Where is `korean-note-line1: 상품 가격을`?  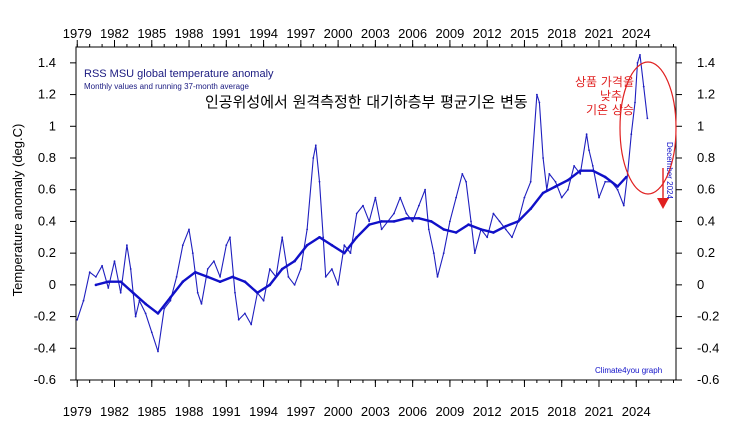
korean-note-line1: 상품 가격을 is located at coordinates (604, 82).